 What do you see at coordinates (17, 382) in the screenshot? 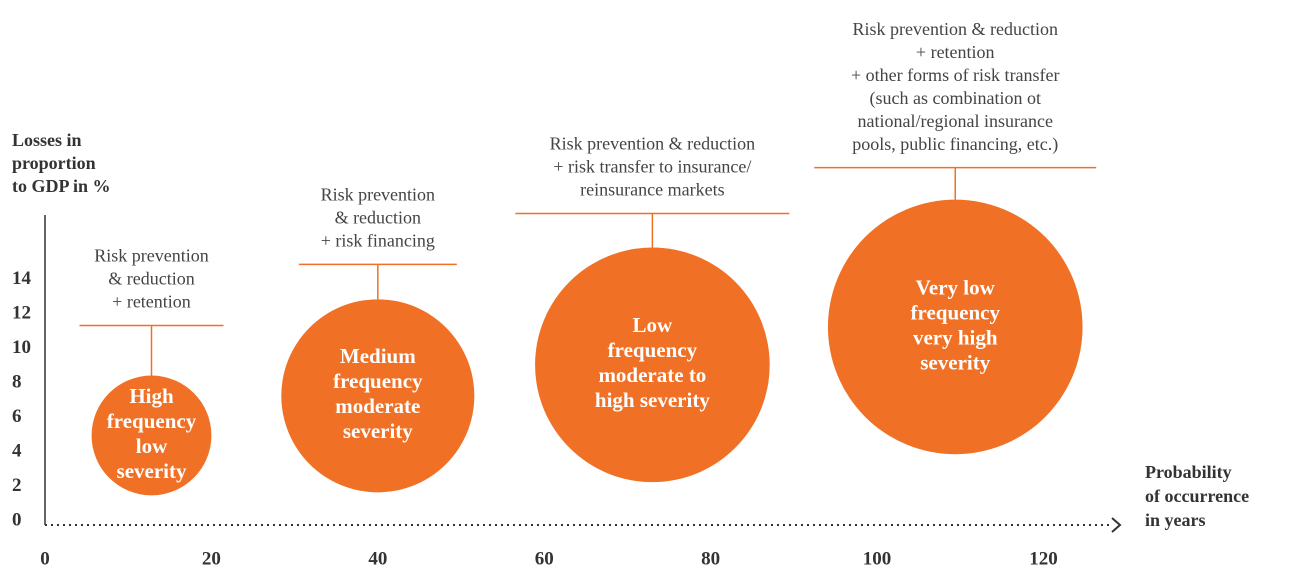
I see `y-tick-label: 8` at bounding box center [17, 382].